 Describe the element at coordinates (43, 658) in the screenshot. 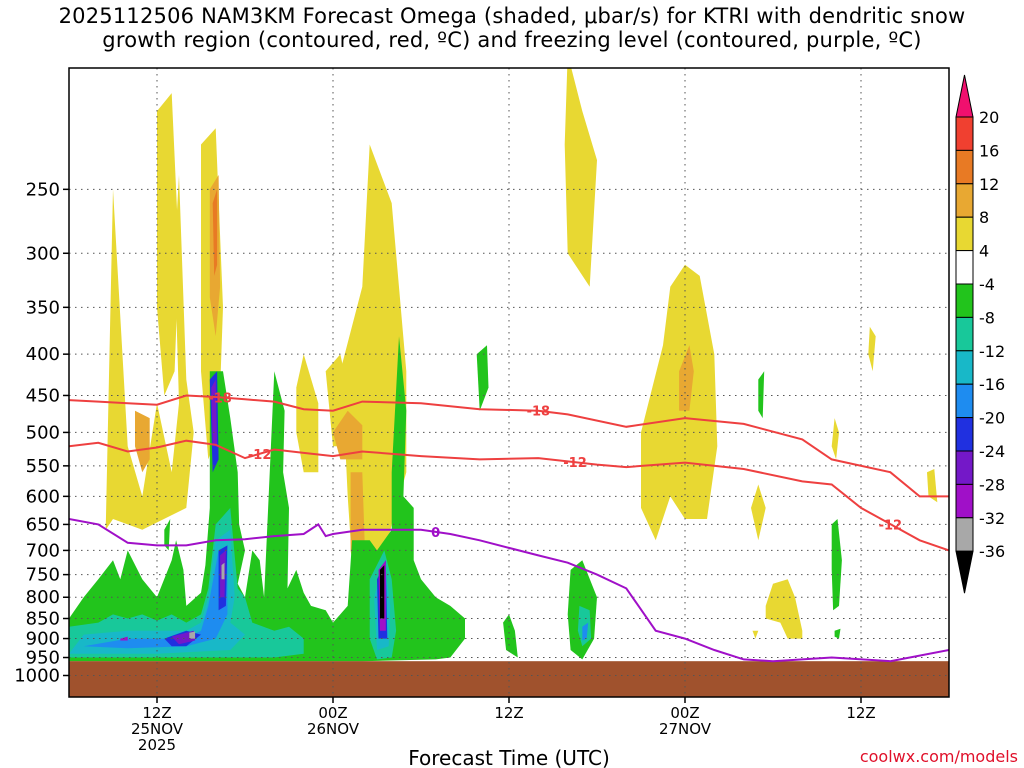

I see `y-tick-label-950: 950` at that location.